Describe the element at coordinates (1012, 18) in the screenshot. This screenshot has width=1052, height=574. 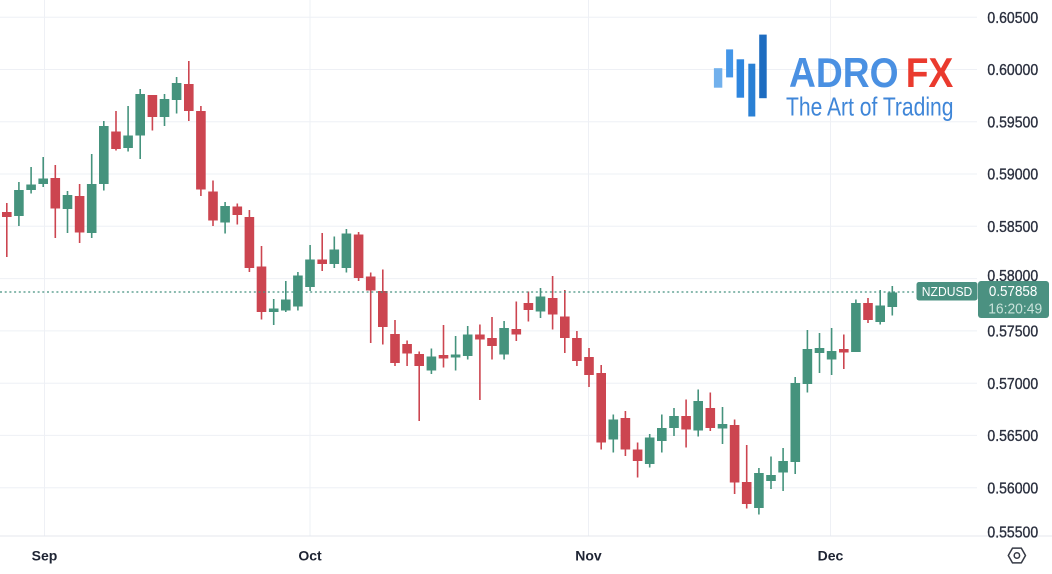
I see `svg-text: 0.60500` at that location.